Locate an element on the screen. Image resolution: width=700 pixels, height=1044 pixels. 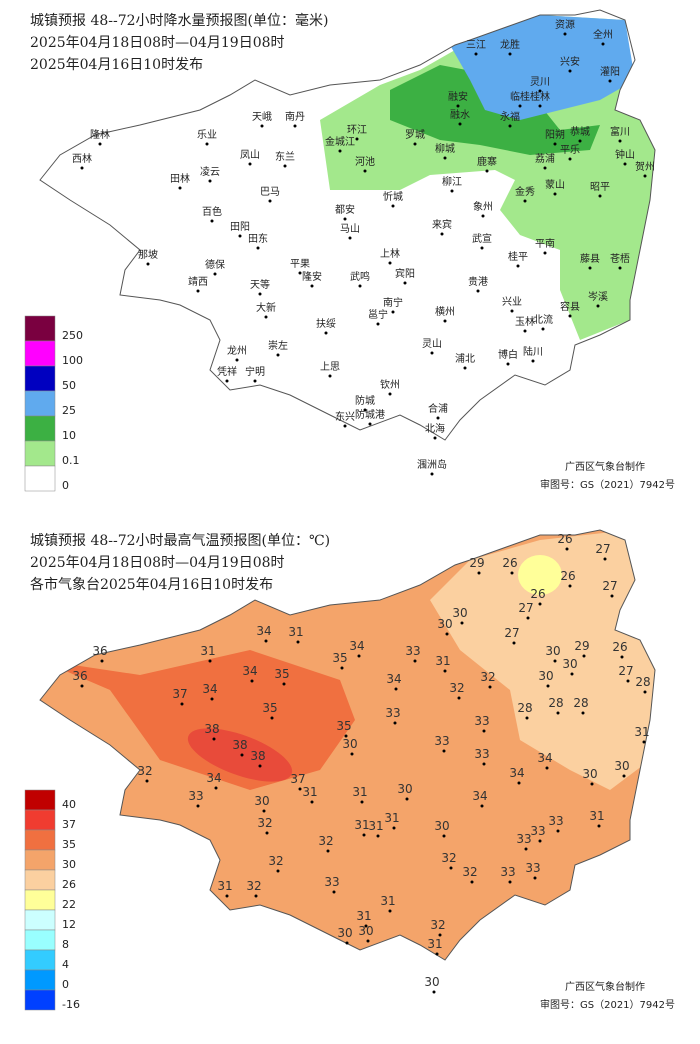
city-label: 百色 is located at coordinates (212, 211).